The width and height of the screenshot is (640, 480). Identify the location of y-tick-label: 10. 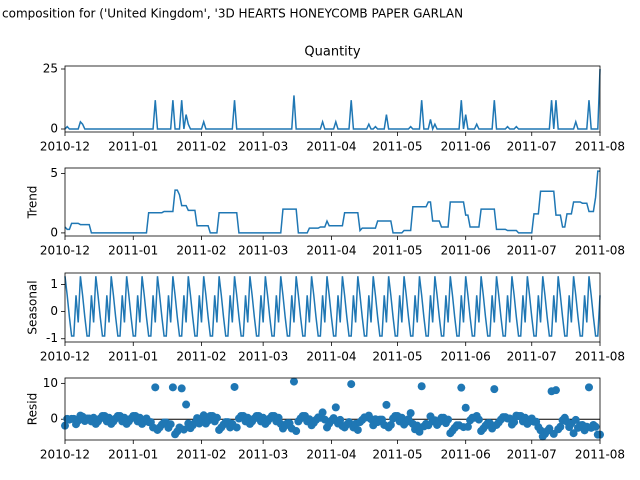
(50, 383).